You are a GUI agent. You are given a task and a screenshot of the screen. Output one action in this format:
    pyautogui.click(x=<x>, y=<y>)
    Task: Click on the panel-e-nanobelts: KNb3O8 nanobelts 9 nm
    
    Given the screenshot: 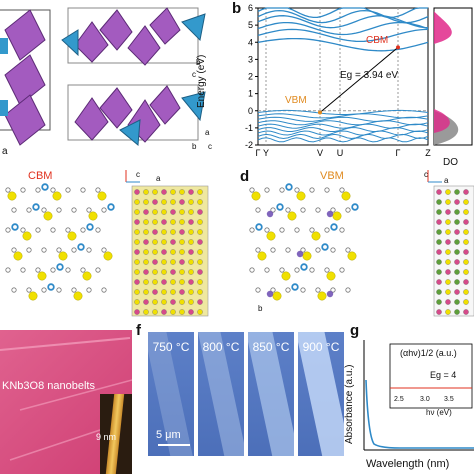 What is the action you would take?
    pyautogui.click(x=66, y=402)
    